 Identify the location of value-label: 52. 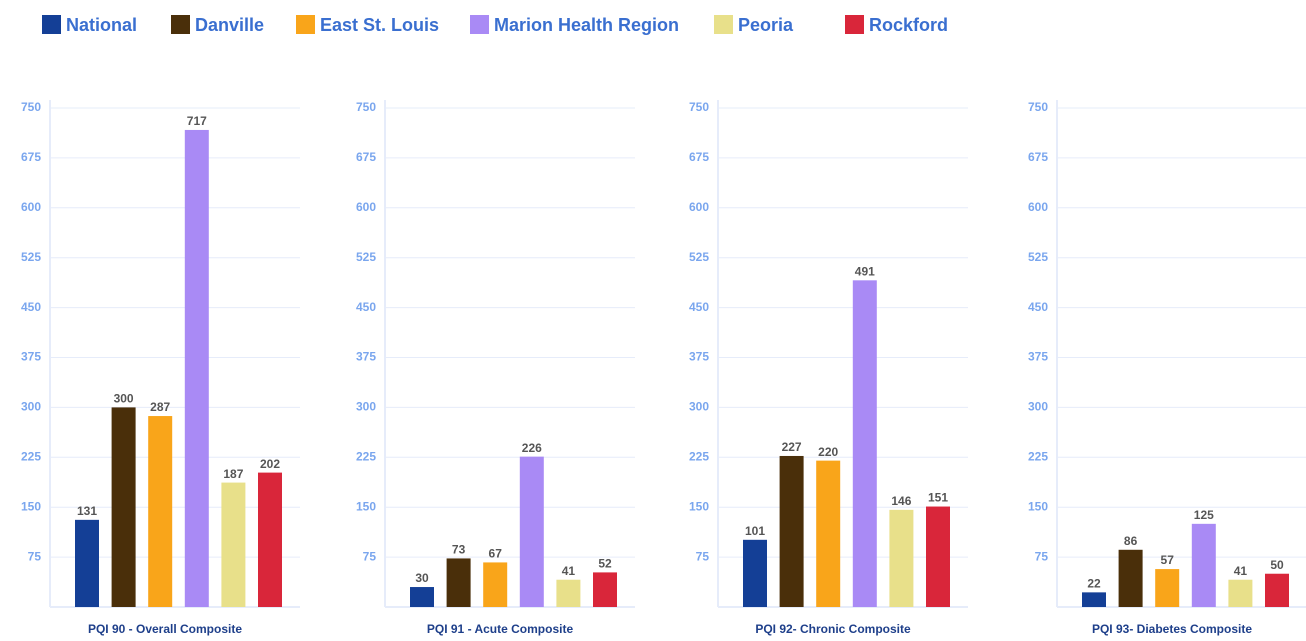
(605, 564).